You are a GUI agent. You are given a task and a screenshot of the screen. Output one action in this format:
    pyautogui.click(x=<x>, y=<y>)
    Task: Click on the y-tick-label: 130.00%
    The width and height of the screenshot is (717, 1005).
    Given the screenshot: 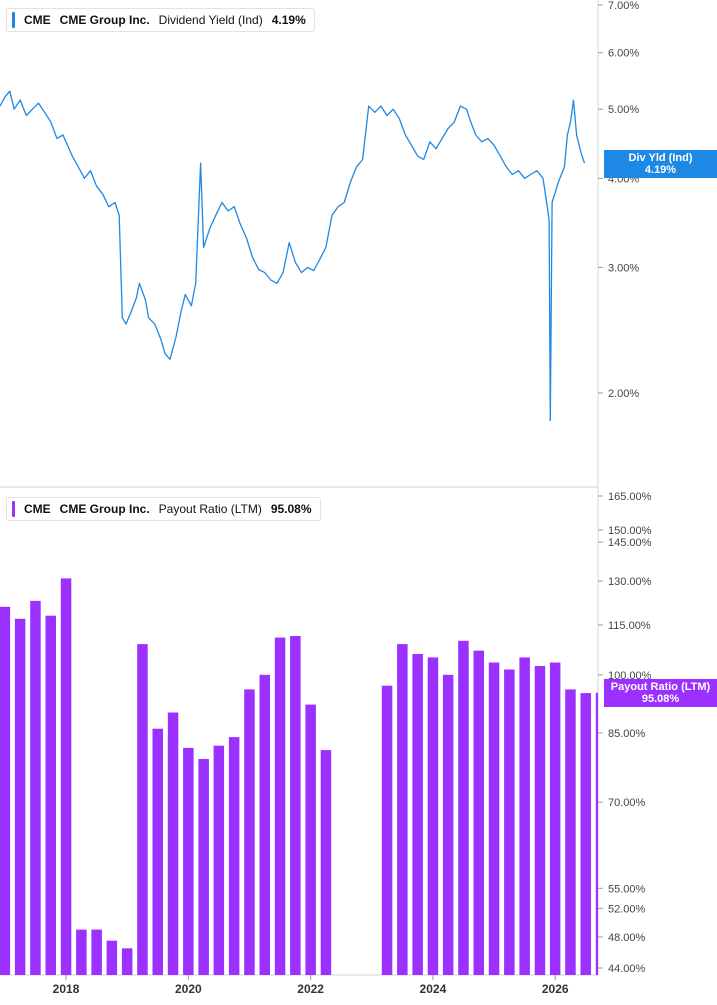 What is the action you would take?
    pyautogui.click(x=630, y=582)
    